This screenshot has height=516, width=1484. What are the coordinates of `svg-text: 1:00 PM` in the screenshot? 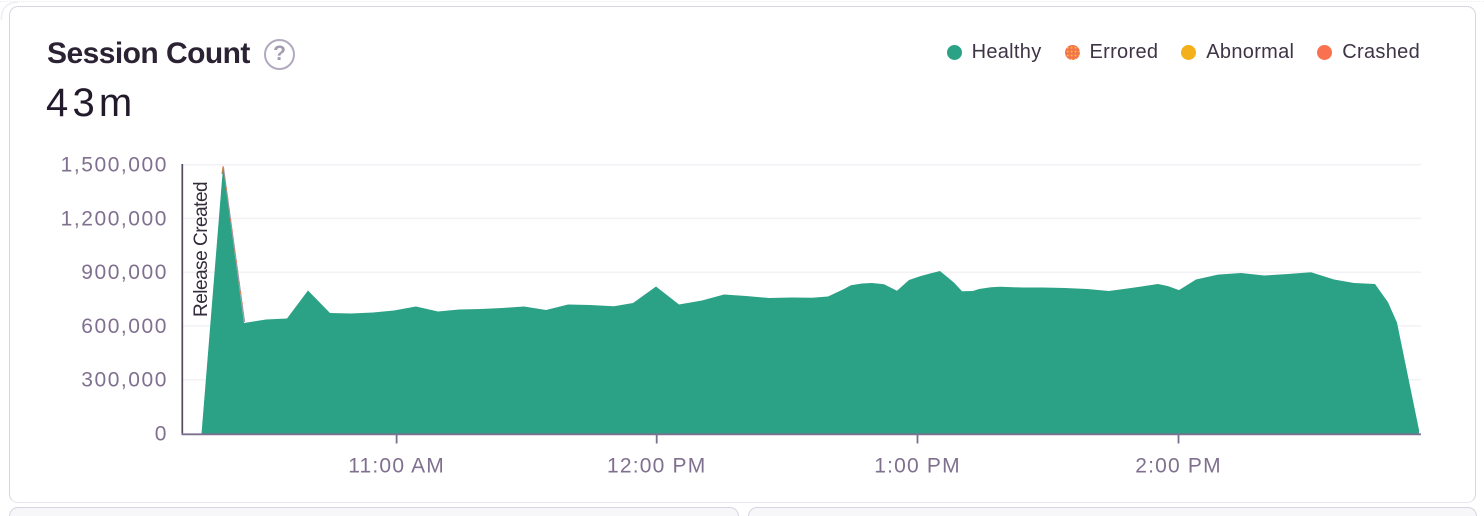 It's located at (917, 466).